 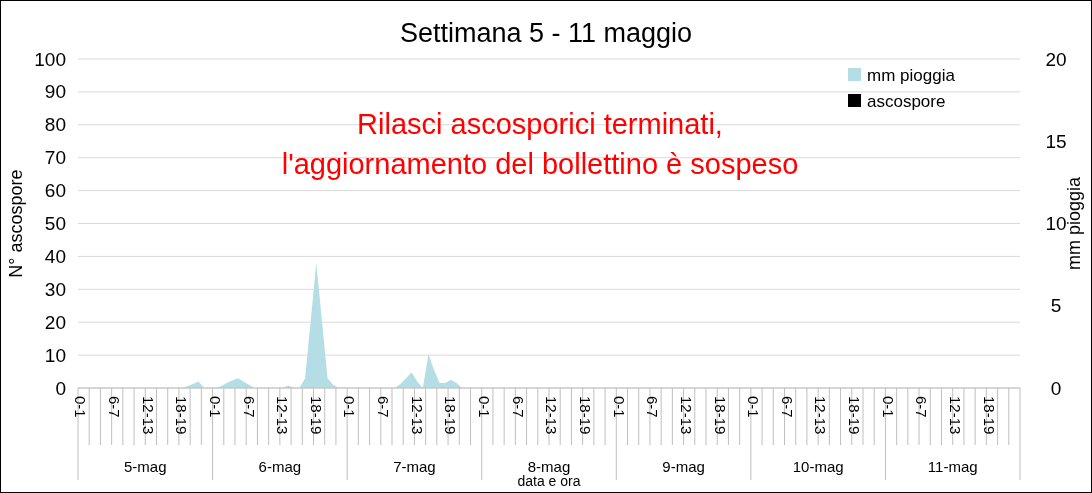 I want to click on y-tick-label: 0, so click(x=60, y=388).